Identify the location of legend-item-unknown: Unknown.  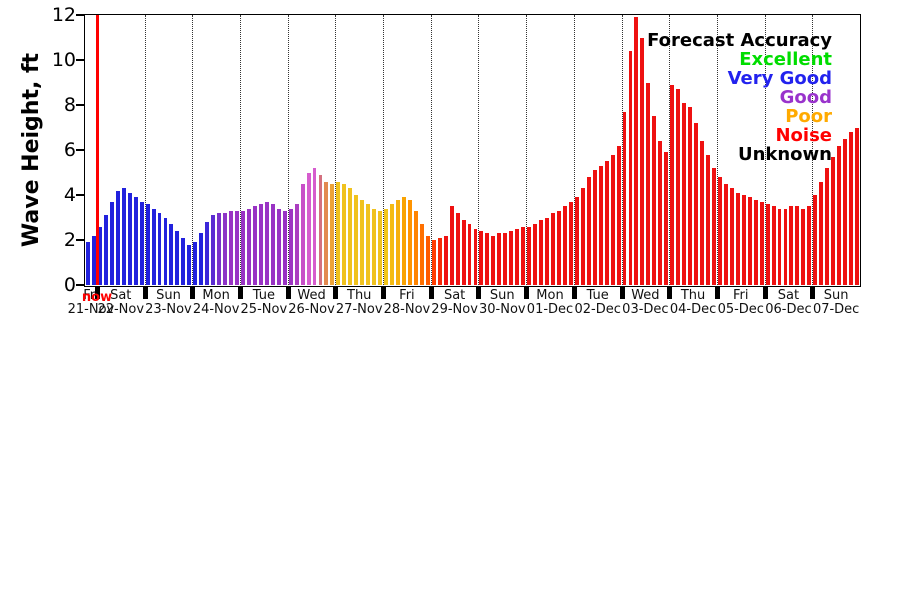
(784, 154).